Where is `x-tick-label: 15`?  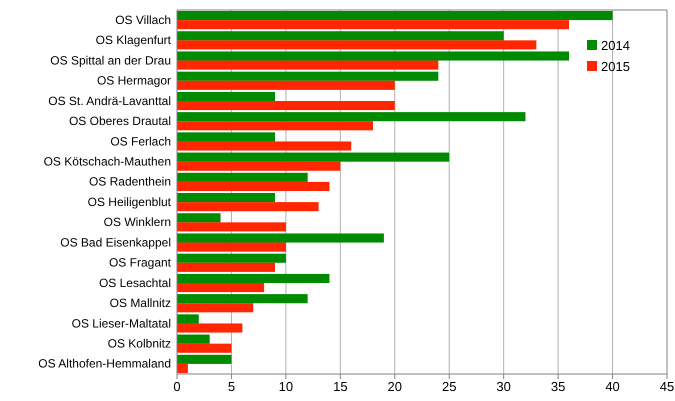 x-tick-label: 15 is located at coordinates (340, 386).